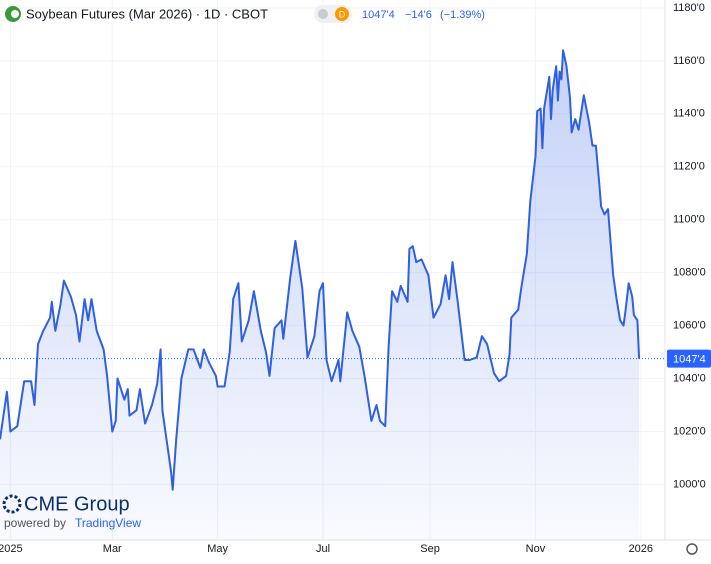 Image resolution: width=711 pixels, height=564 pixels. Describe the element at coordinates (689, 325) in the screenshot. I see `y-tick-label: 1060'0` at that location.